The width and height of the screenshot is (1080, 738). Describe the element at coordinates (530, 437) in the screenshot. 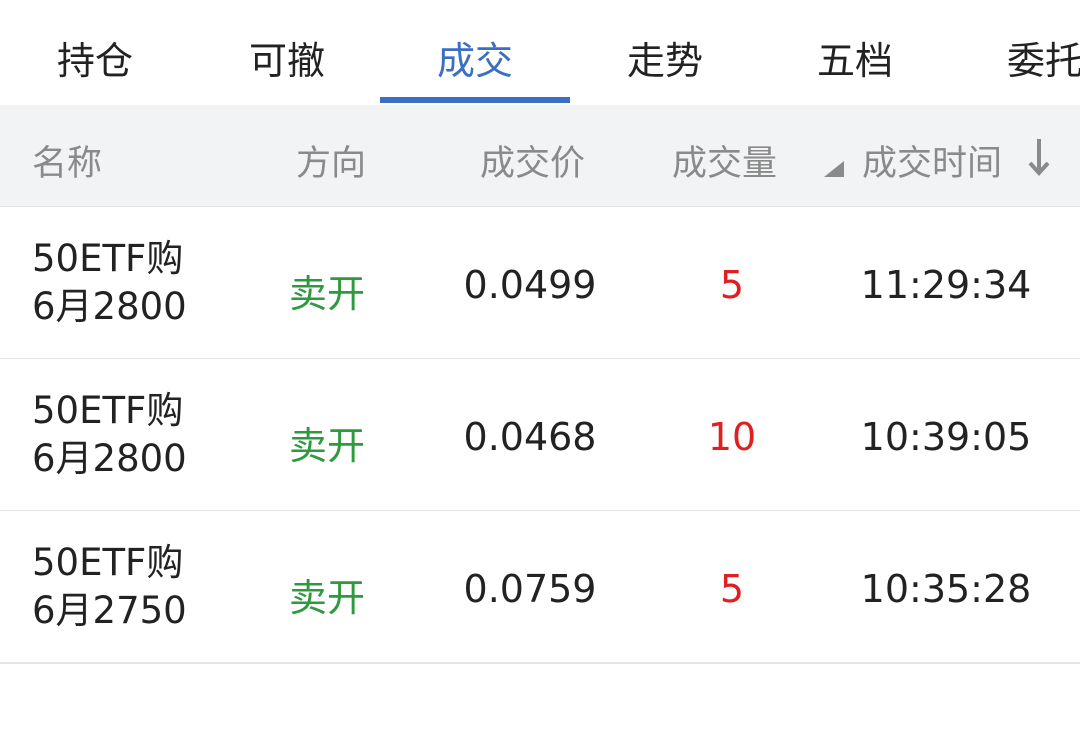

I see `price: 0.0468` at that location.